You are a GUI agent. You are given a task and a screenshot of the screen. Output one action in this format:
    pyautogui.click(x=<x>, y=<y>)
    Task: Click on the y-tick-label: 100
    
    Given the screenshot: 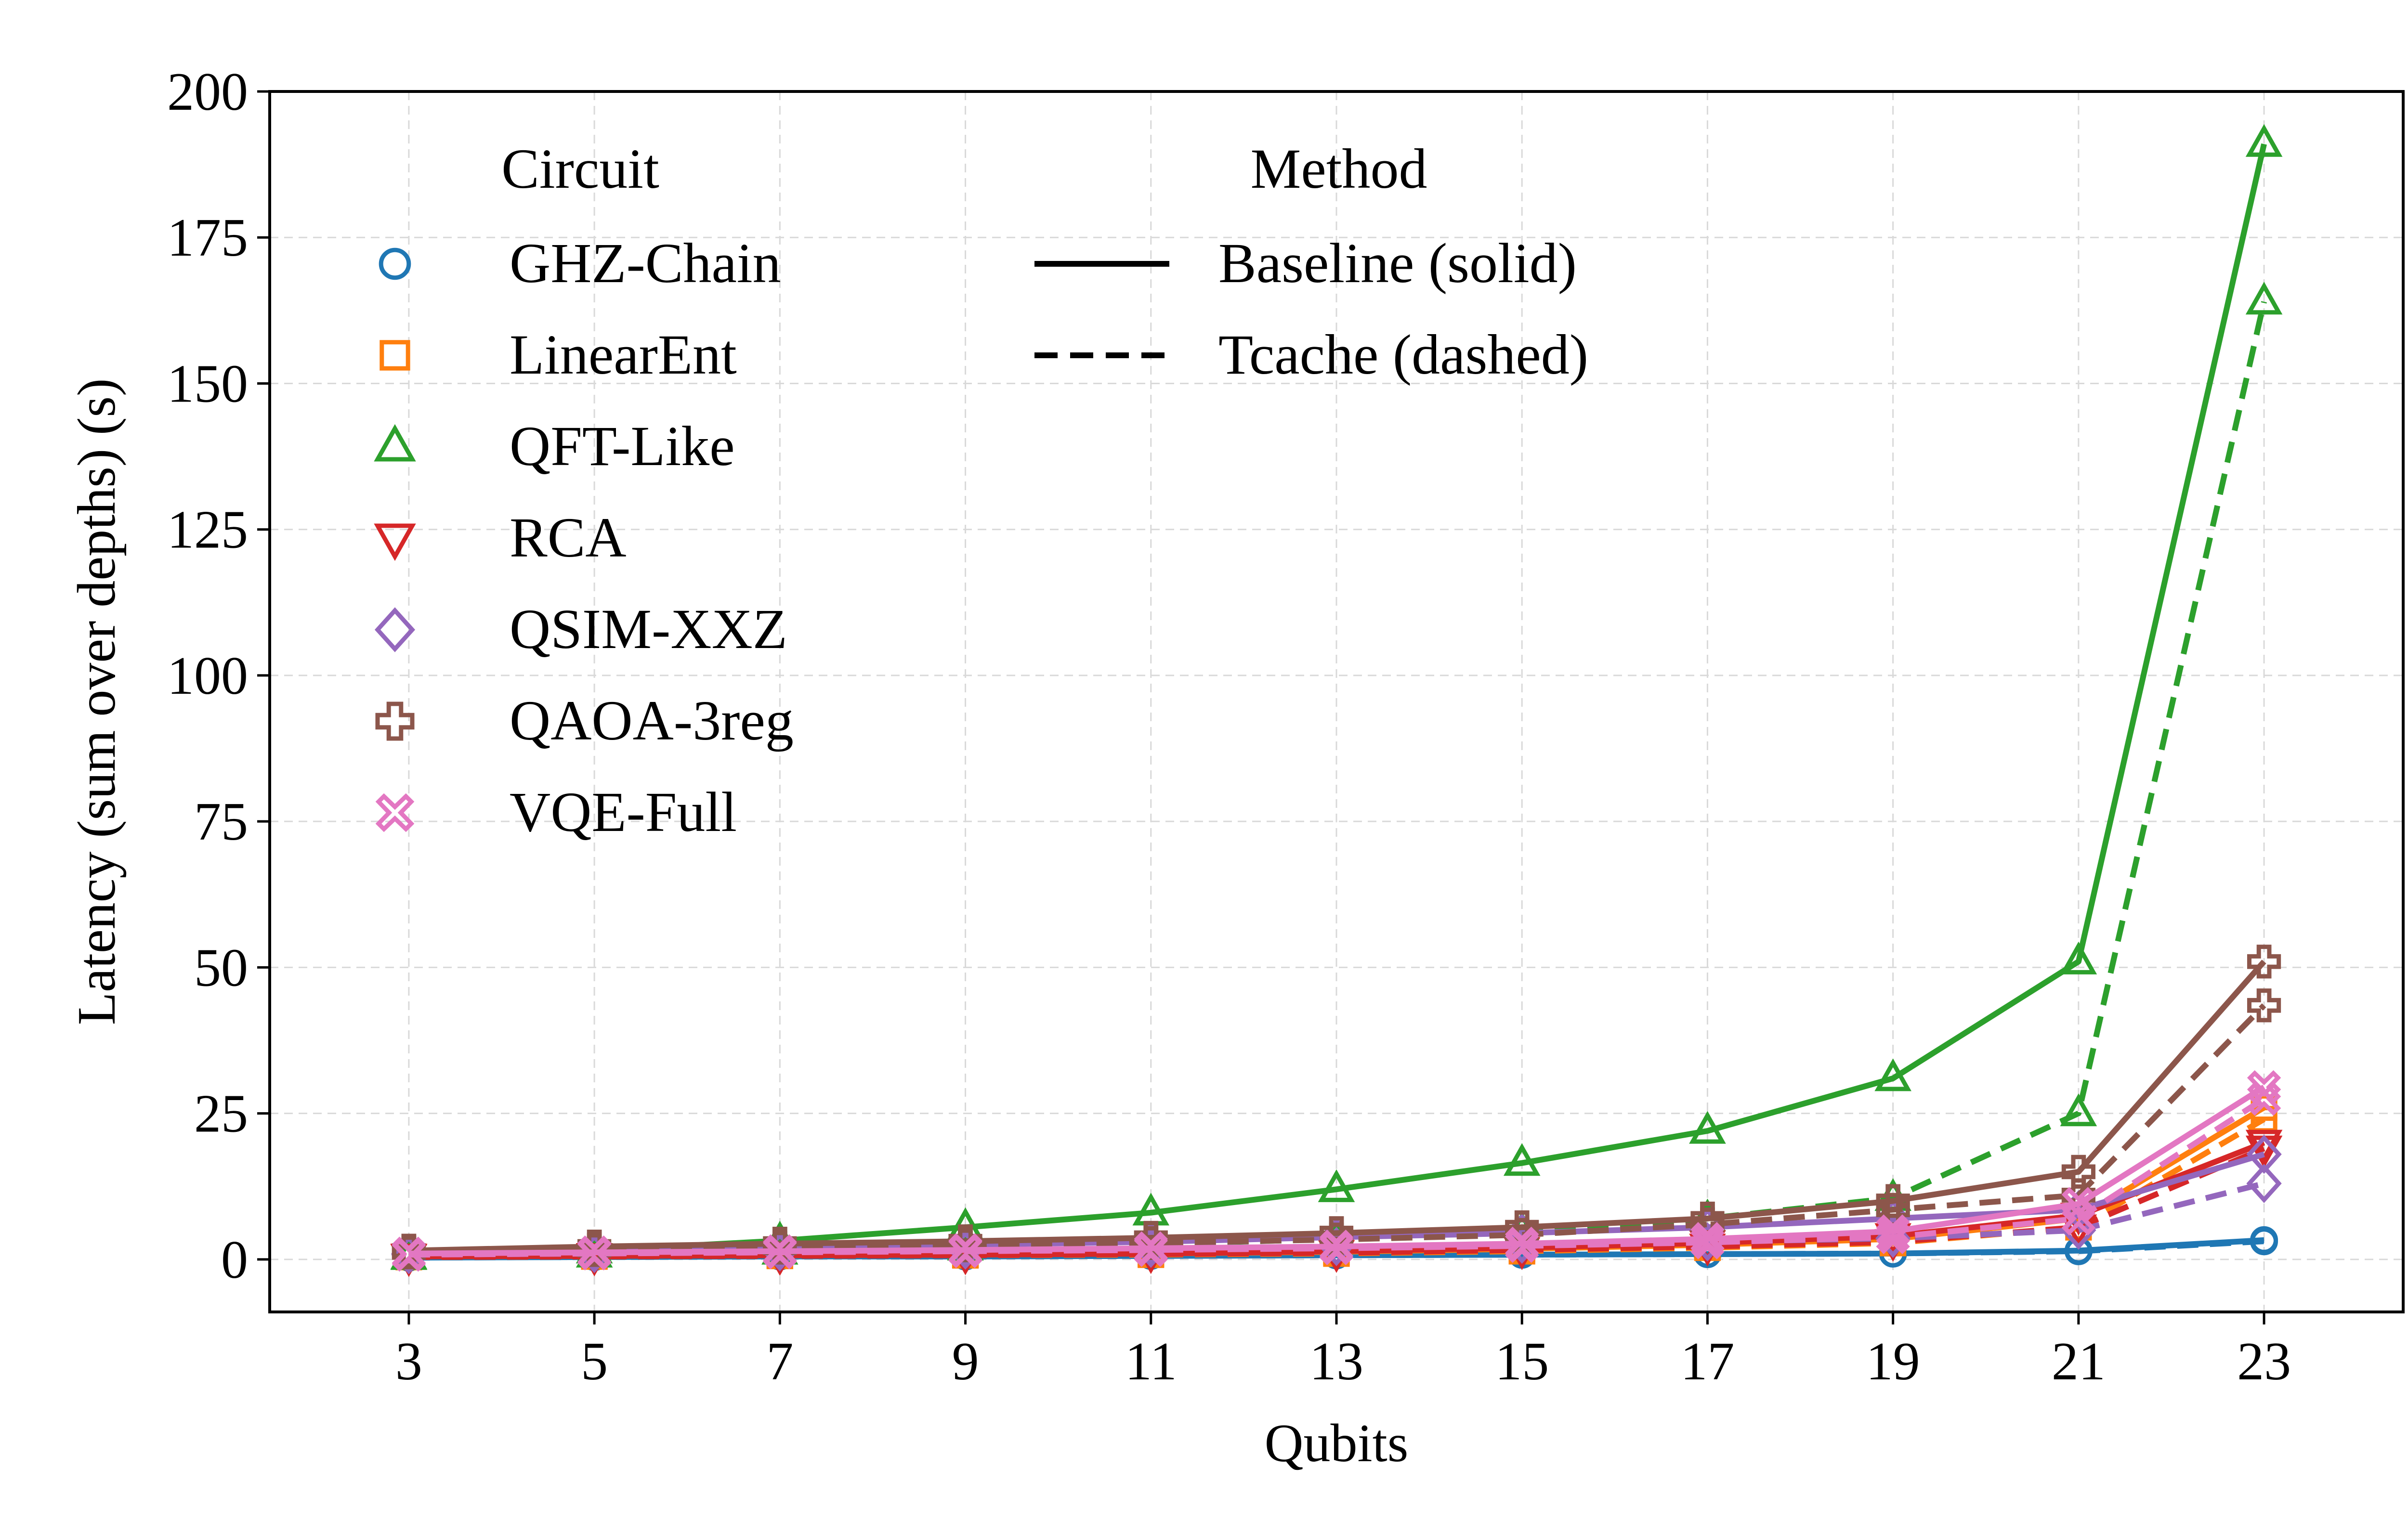 What is the action you would take?
    pyautogui.click(x=207, y=676)
    